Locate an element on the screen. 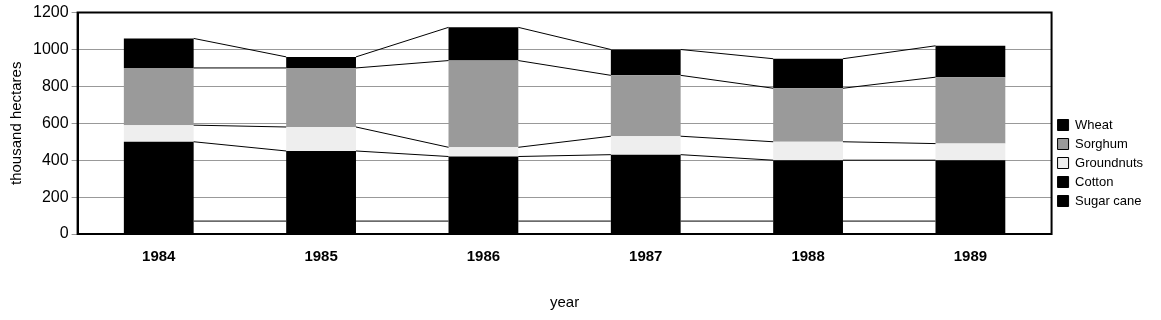  x-axis-title: year is located at coordinates (564, 302).